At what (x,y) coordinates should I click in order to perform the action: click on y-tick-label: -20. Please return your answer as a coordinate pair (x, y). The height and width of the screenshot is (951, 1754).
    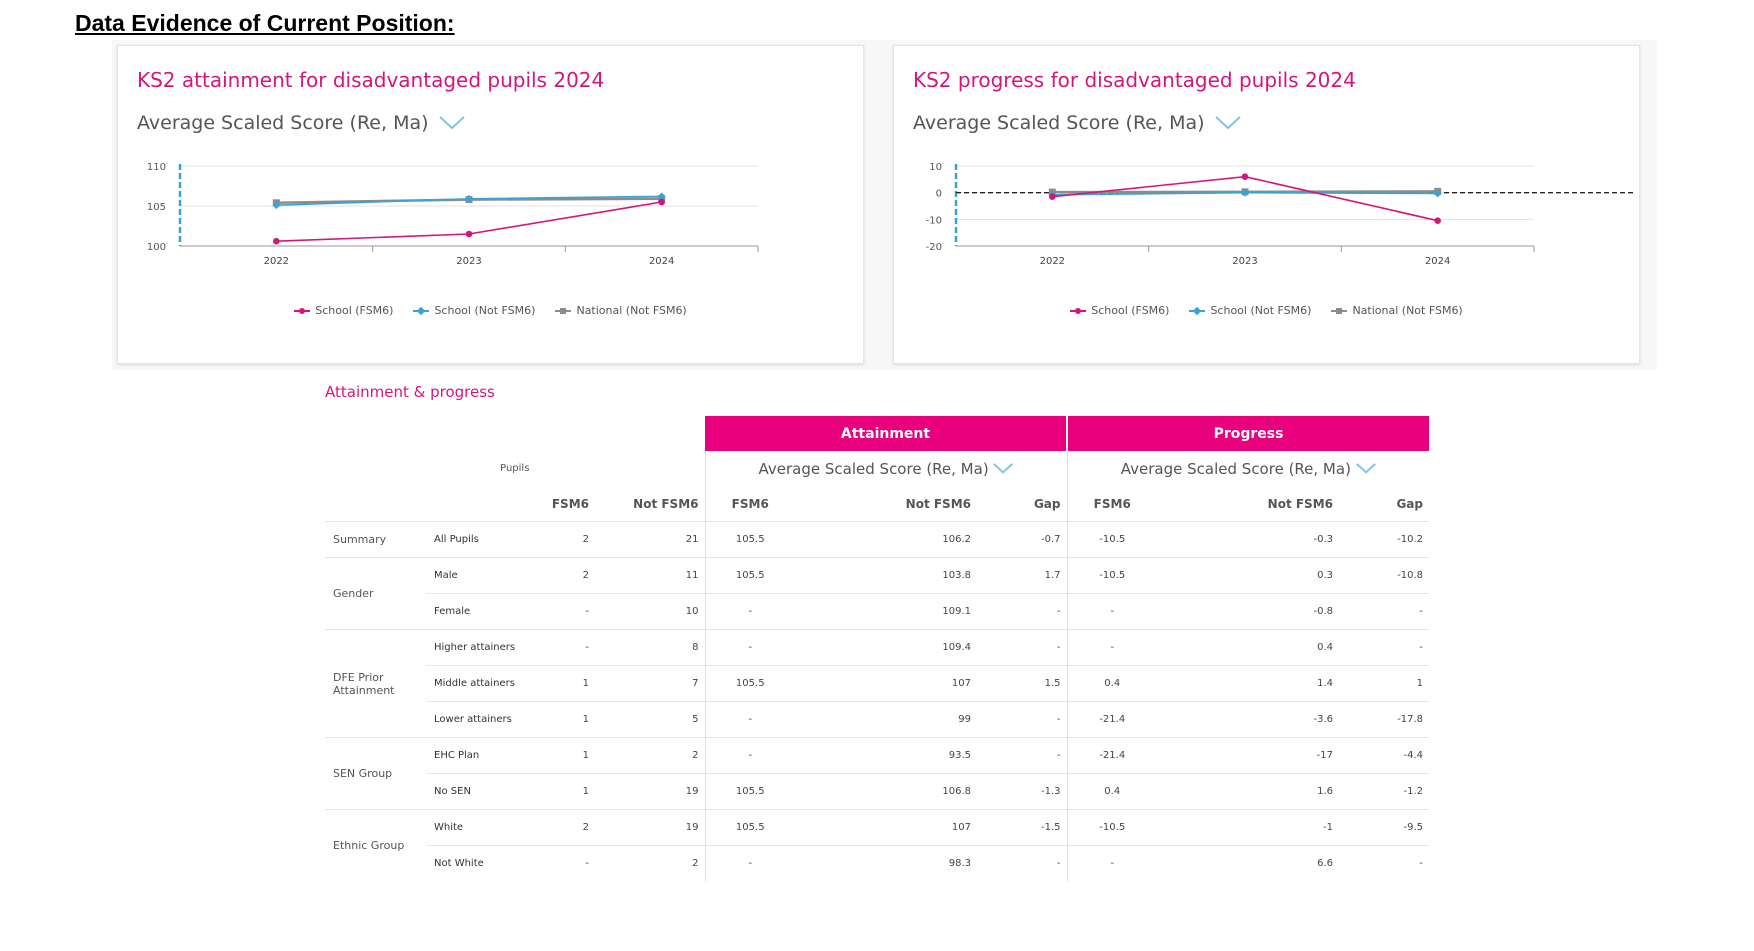
    Looking at the image, I should click on (934, 247).